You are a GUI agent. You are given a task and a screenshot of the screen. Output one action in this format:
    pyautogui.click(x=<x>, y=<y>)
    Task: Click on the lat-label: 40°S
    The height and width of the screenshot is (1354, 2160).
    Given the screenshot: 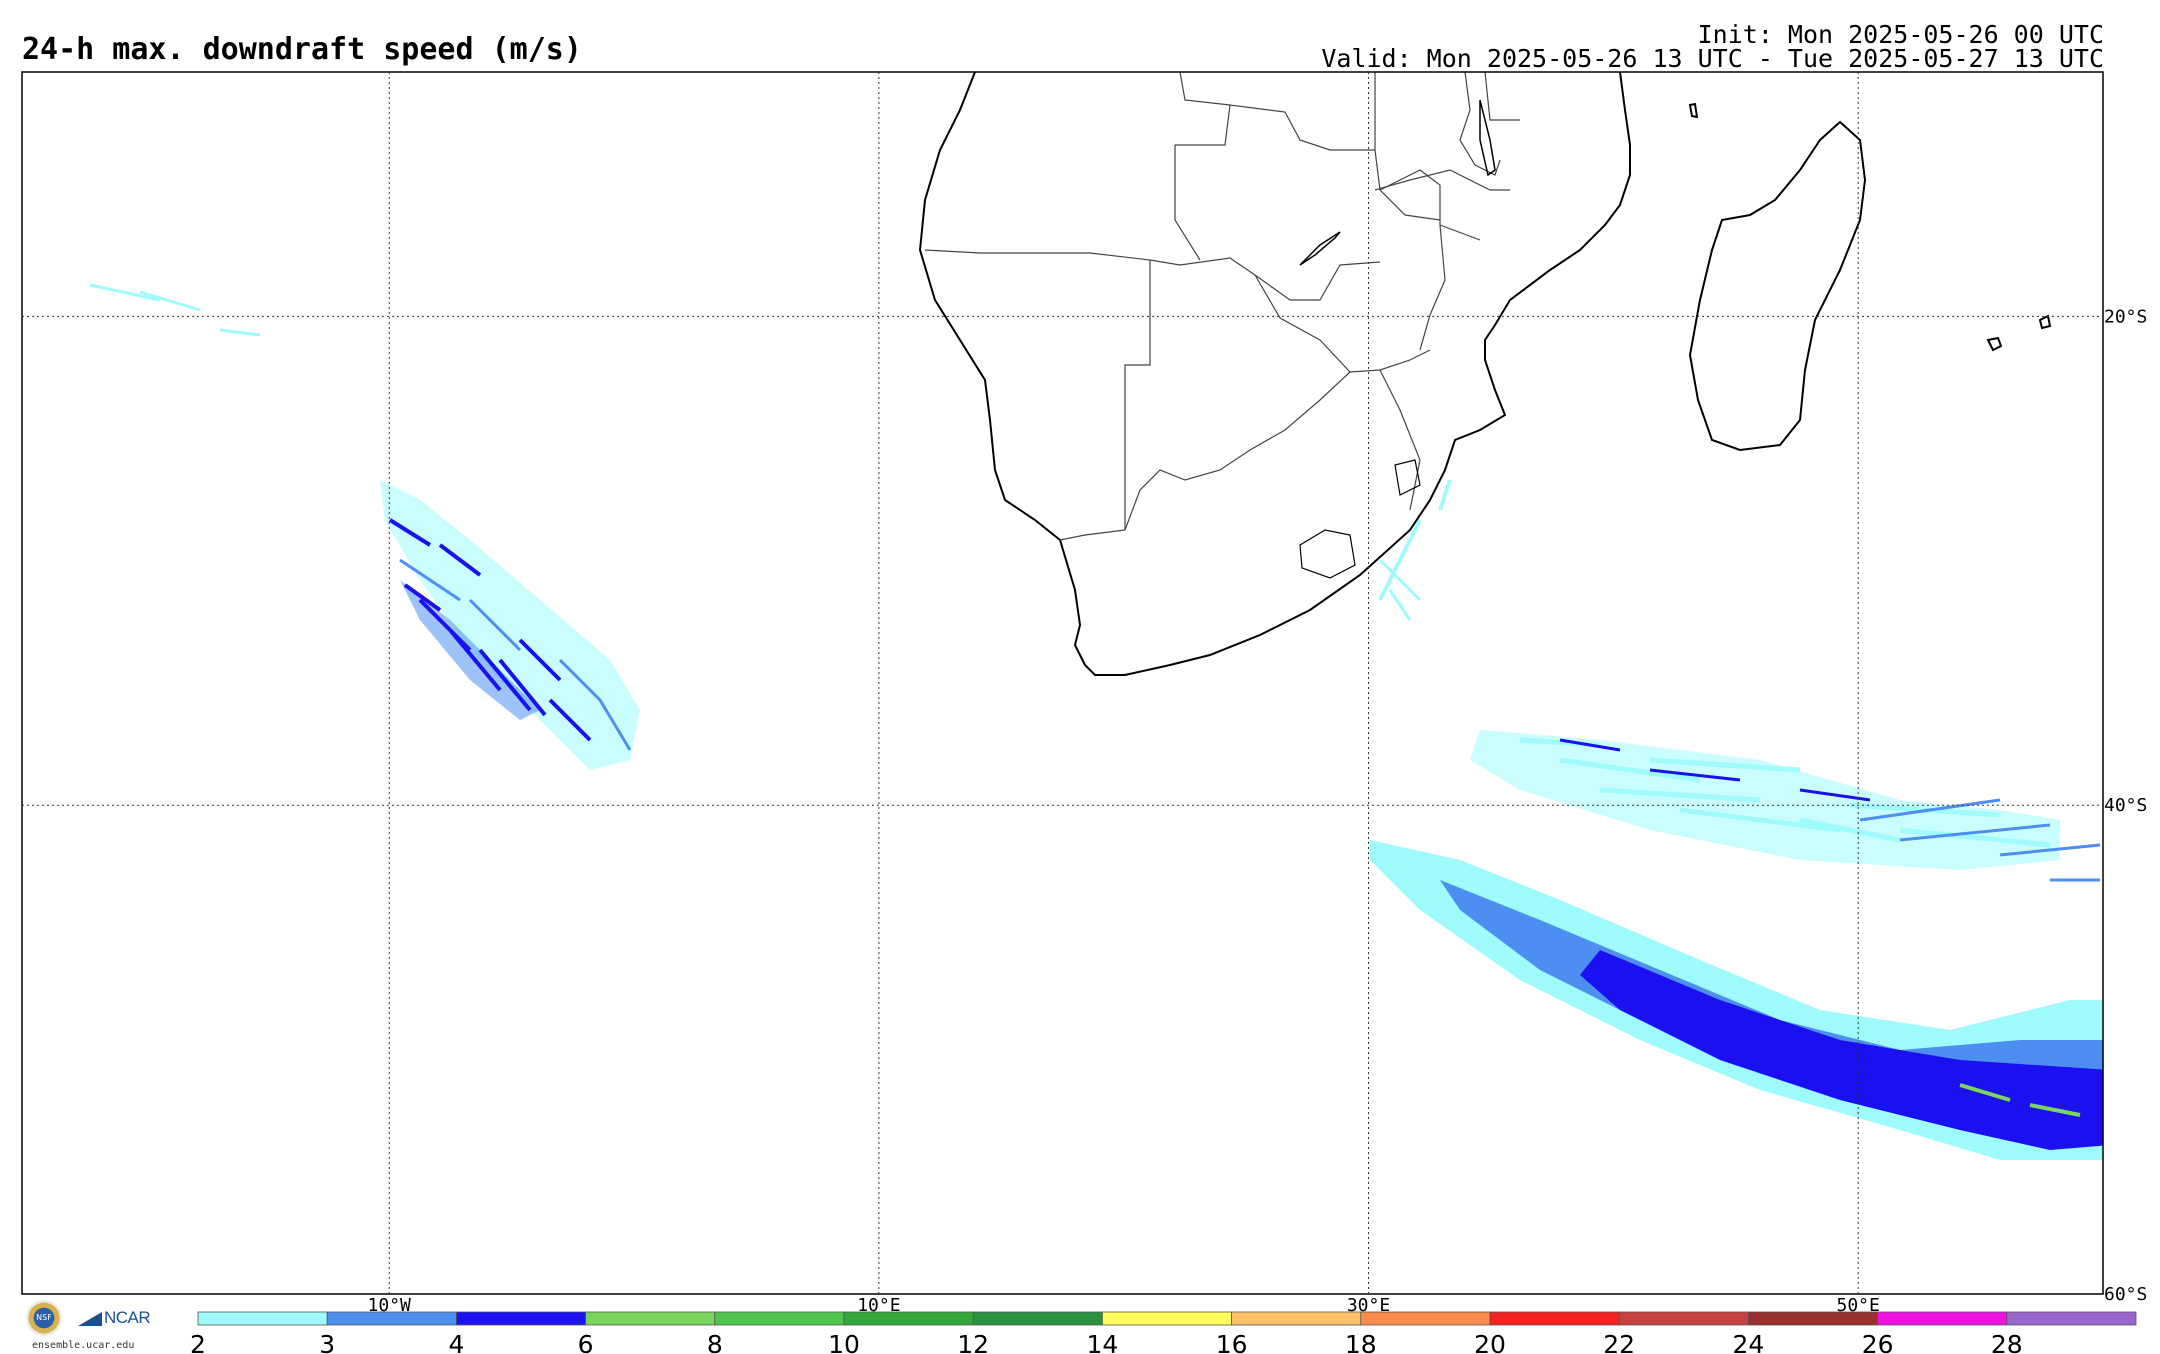 What is the action you would take?
    pyautogui.click(x=2125, y=805)
    